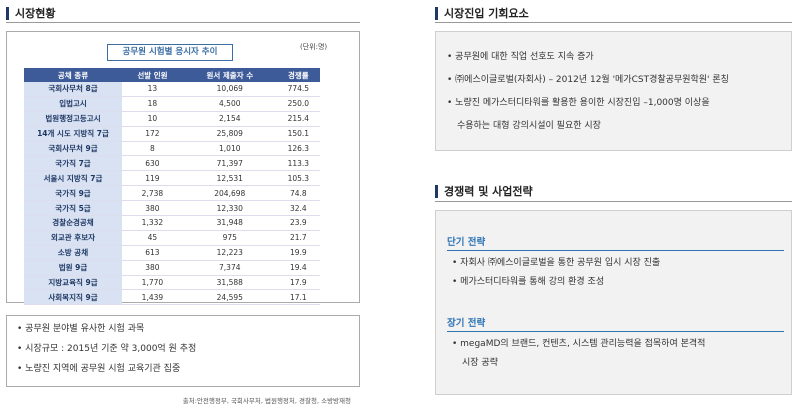  What do you see at coordinates (298, 89) in the screenshot?
I see `cell-ratio: 774.5` at bounding box center [298, 89].